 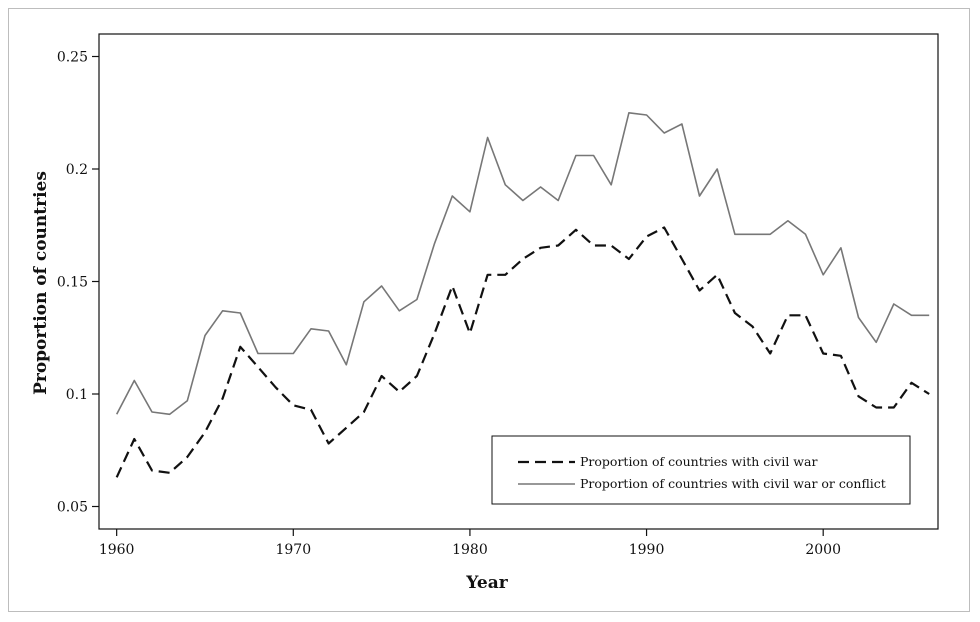 What do you see at coordinates (77, 395) in the screenshot?
I see `y-tick-label-1: 0.1` at bounding box center [77, 395].